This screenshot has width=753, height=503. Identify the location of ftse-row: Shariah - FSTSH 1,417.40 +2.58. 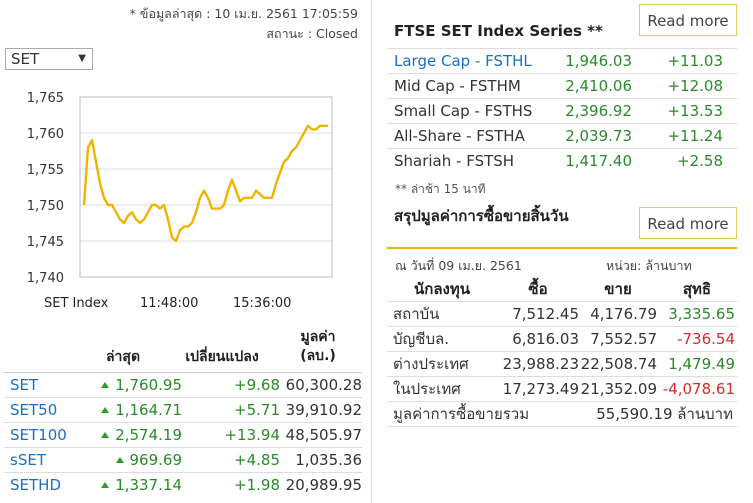
(562, 160).